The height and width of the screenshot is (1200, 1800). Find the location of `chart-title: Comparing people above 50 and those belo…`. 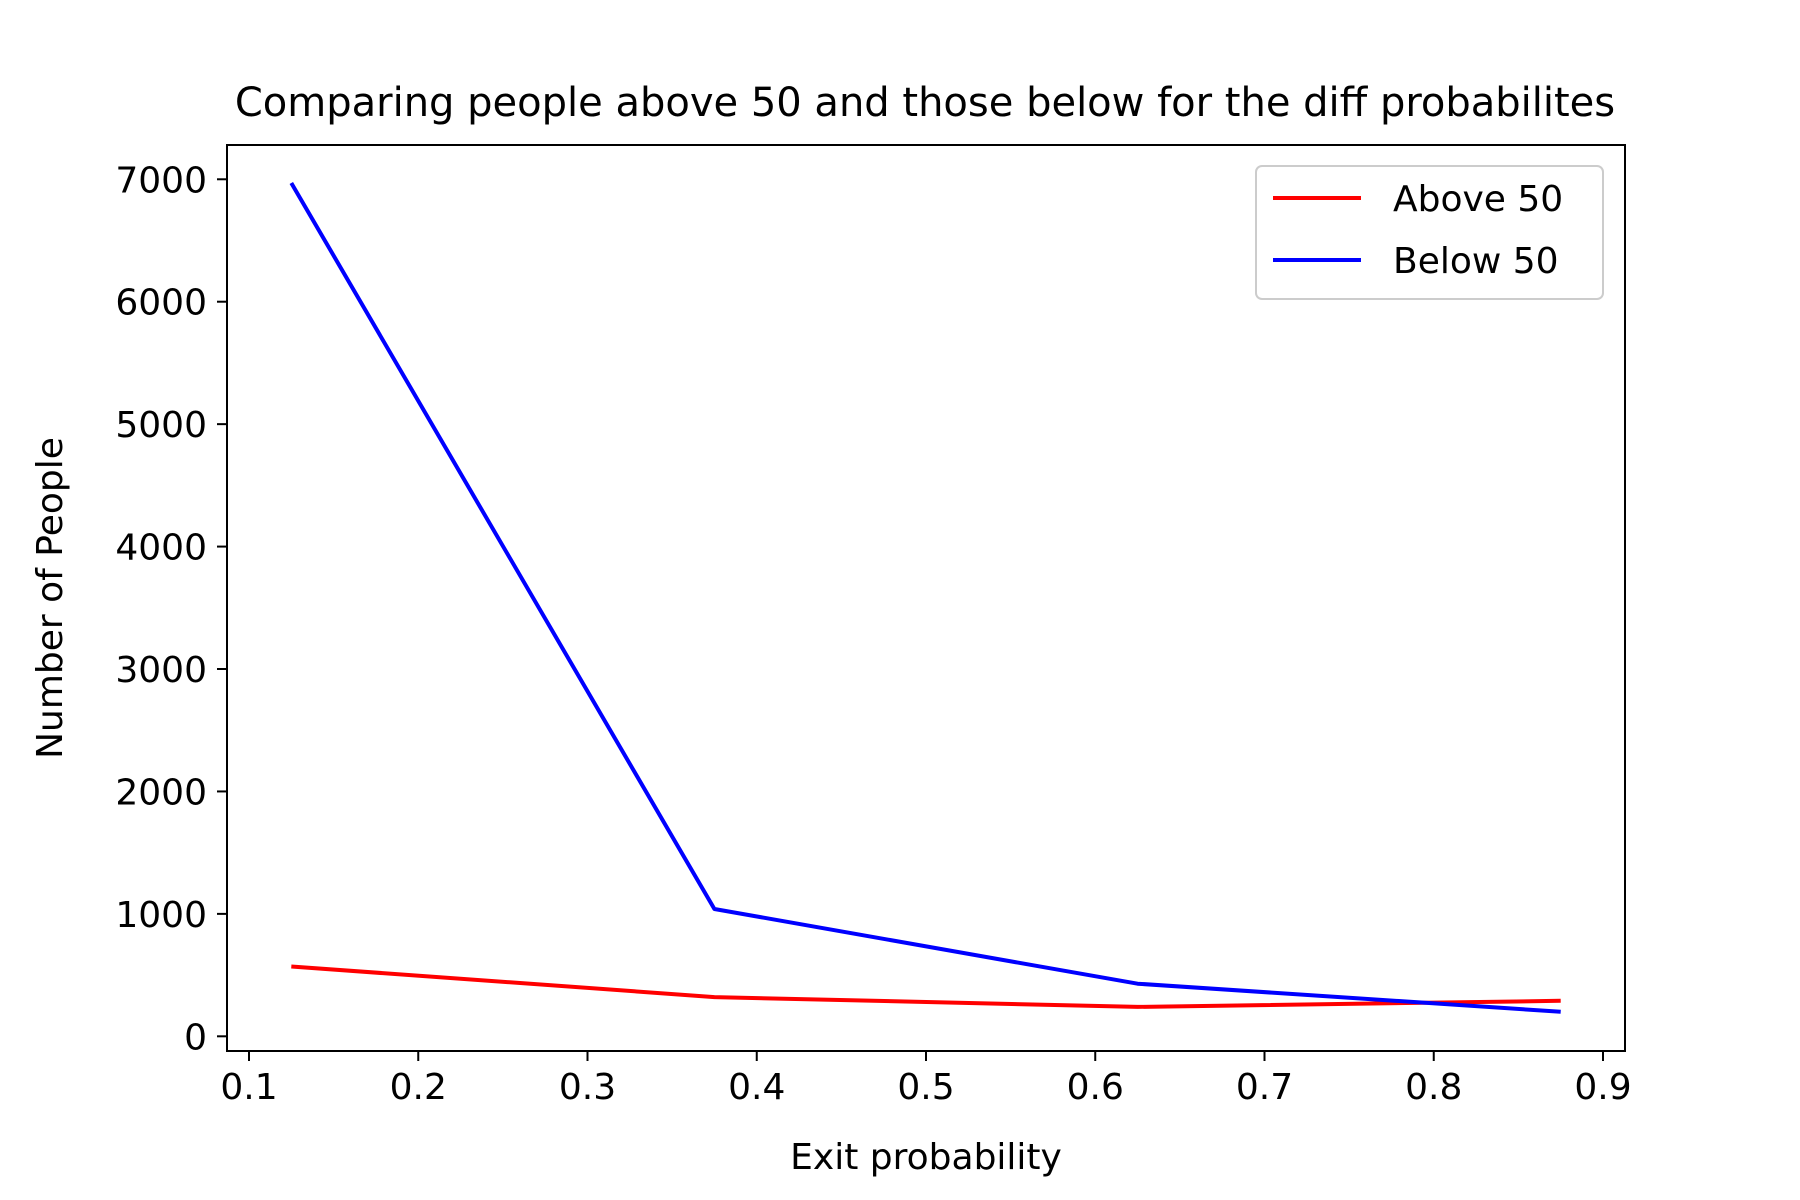

chart-title: Comparing people above 50 and those belo… is located at coordinates (925, 103).